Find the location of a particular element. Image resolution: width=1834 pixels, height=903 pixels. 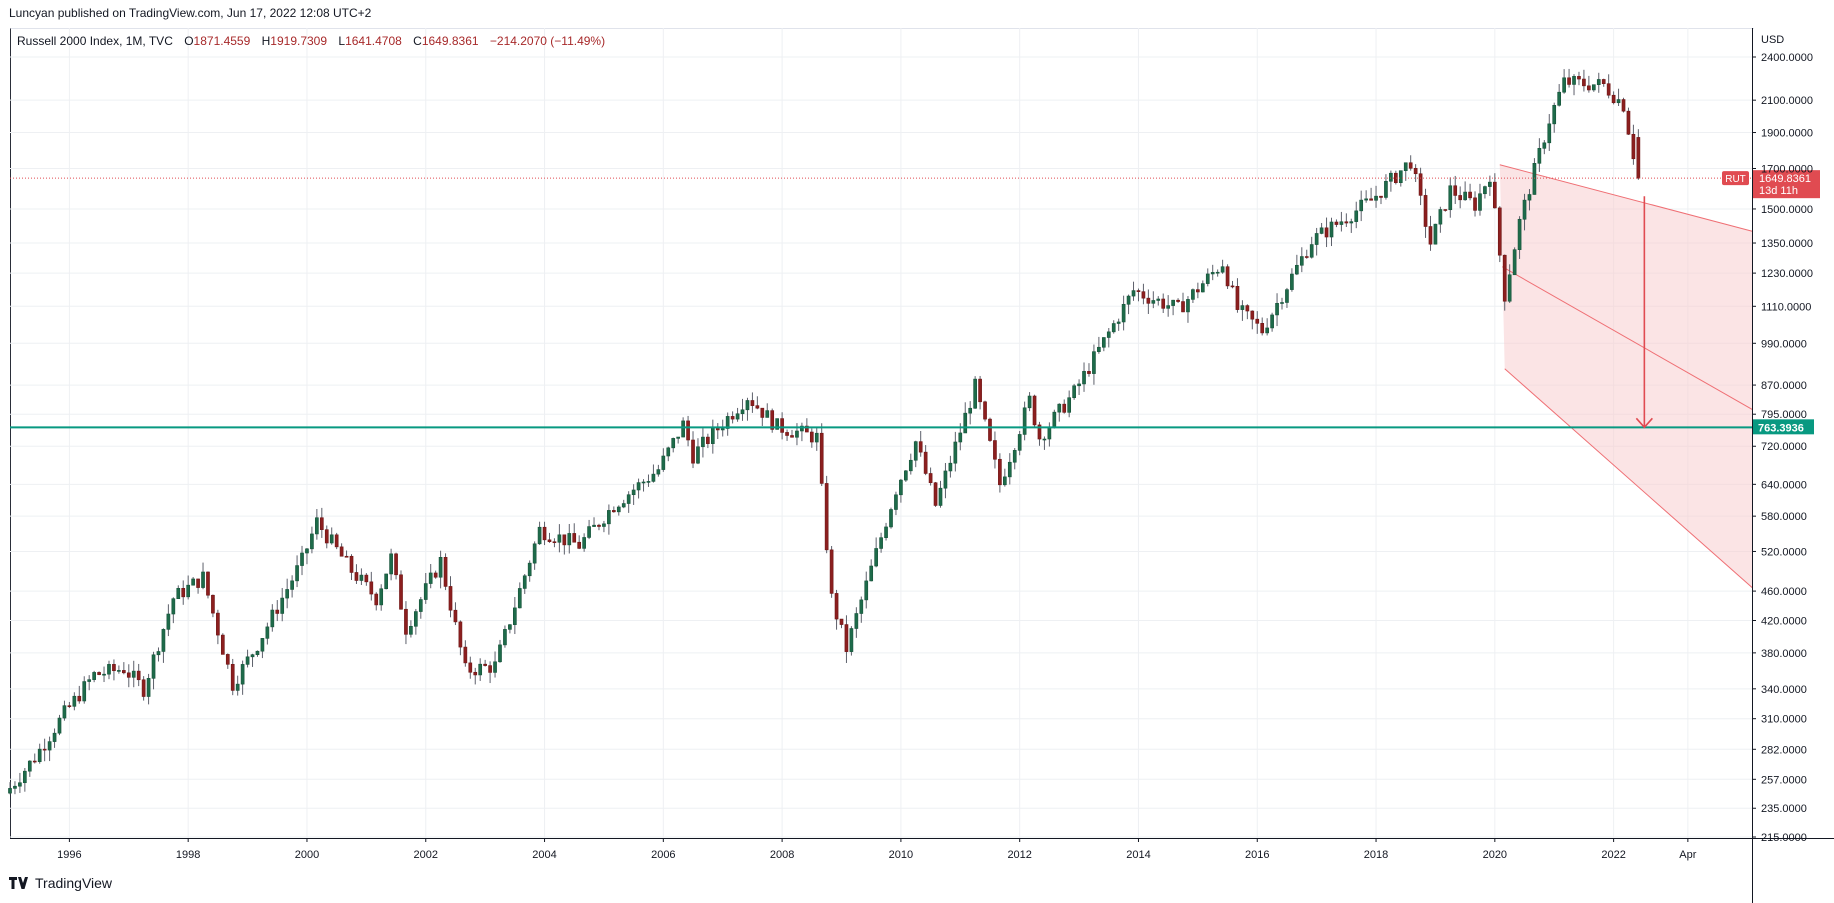

tradingview-footer: TradingView is located at coordinates (60, 883).